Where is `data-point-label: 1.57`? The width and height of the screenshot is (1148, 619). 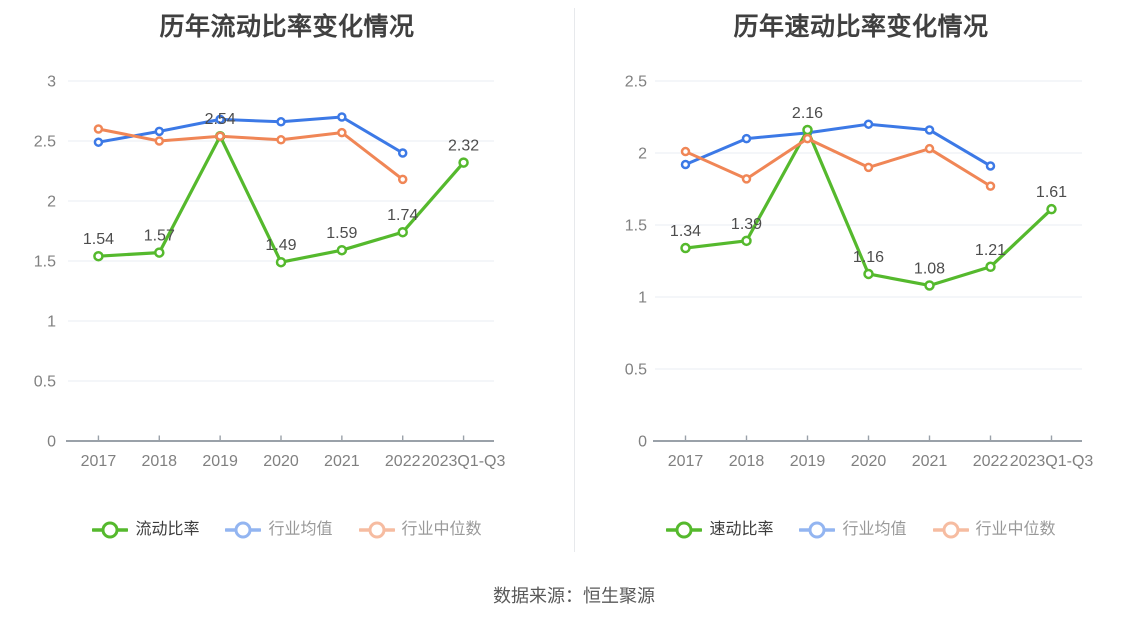 data-point-label: 1.57 is located at coordinates (159, 236).